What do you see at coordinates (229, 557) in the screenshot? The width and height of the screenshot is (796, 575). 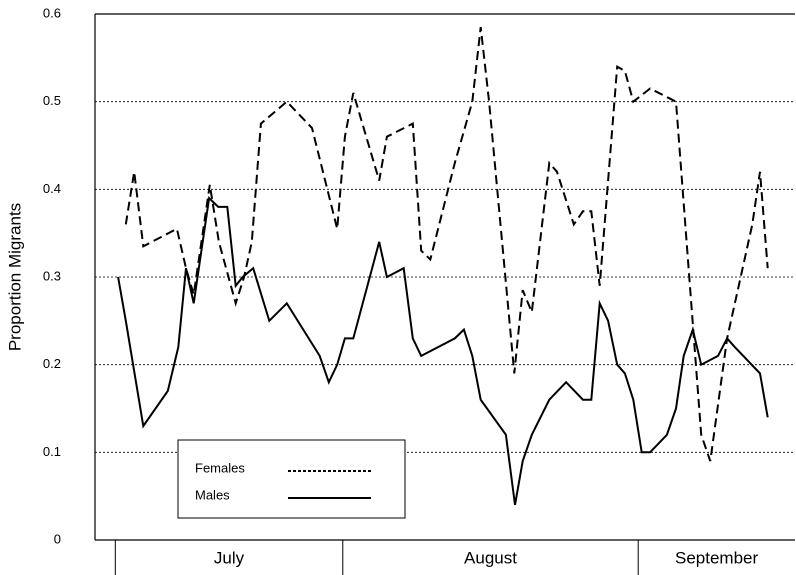 I see `x-section-label: July` at bounding box center [229, 557].